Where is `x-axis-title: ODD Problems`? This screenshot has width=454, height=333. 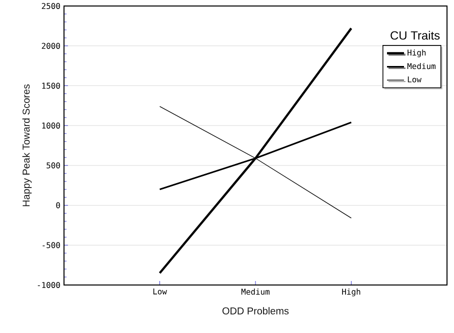
x-axis-title: ODD Problems is located at coordinates (255, 310).